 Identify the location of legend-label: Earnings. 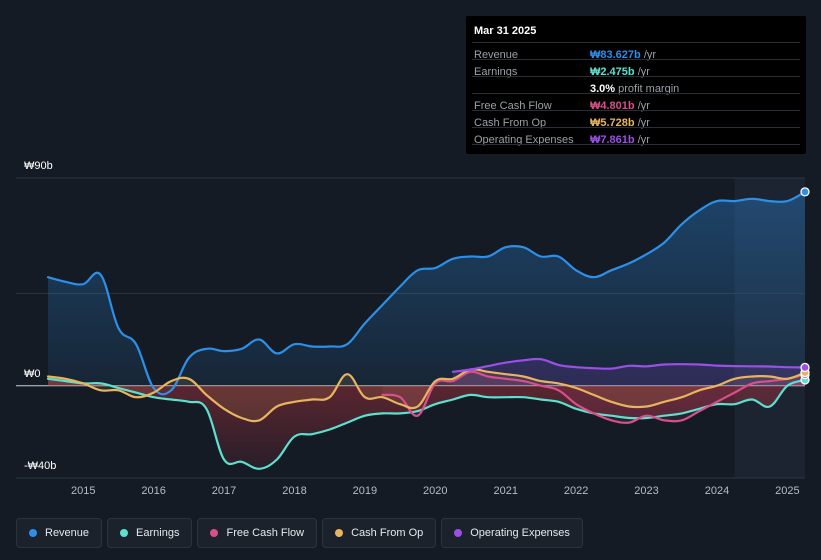
(158, 533).